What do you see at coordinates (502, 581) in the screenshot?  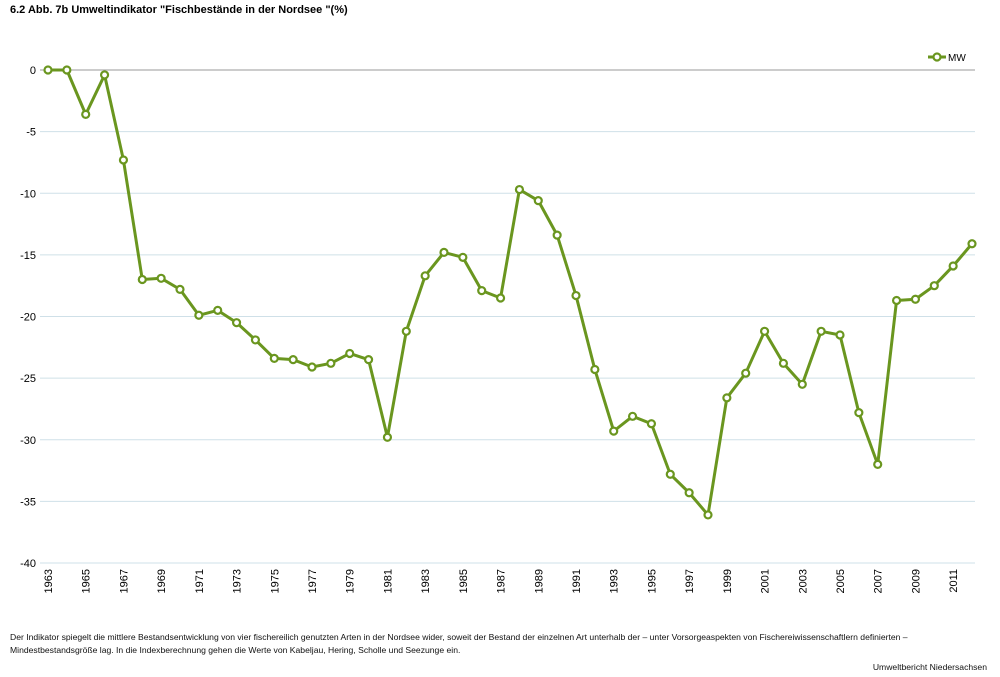 I see `x-tick-label: 1987` at bounding box center [502, 581].